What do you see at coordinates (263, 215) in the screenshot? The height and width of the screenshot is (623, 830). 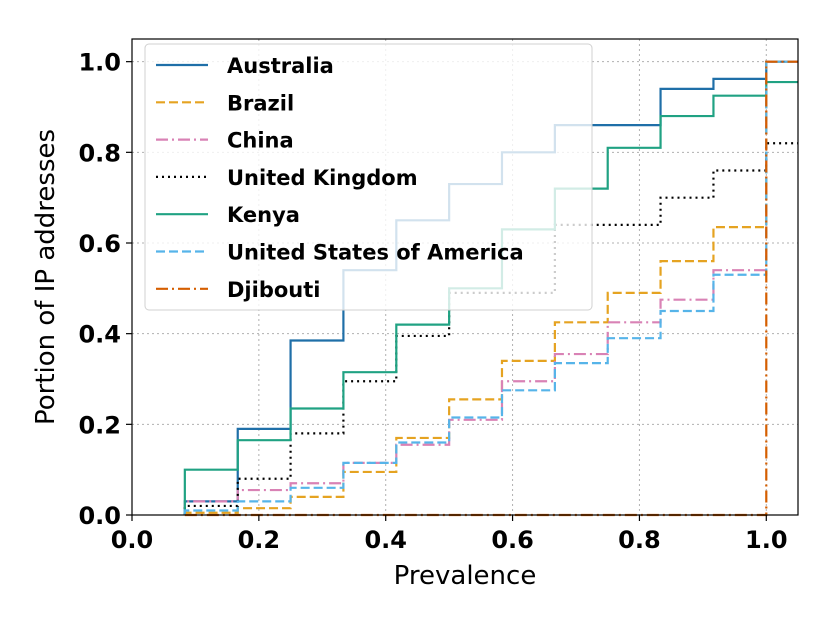 I see `legend-label-kenya: Kenya` at bounding box center [263, 215].